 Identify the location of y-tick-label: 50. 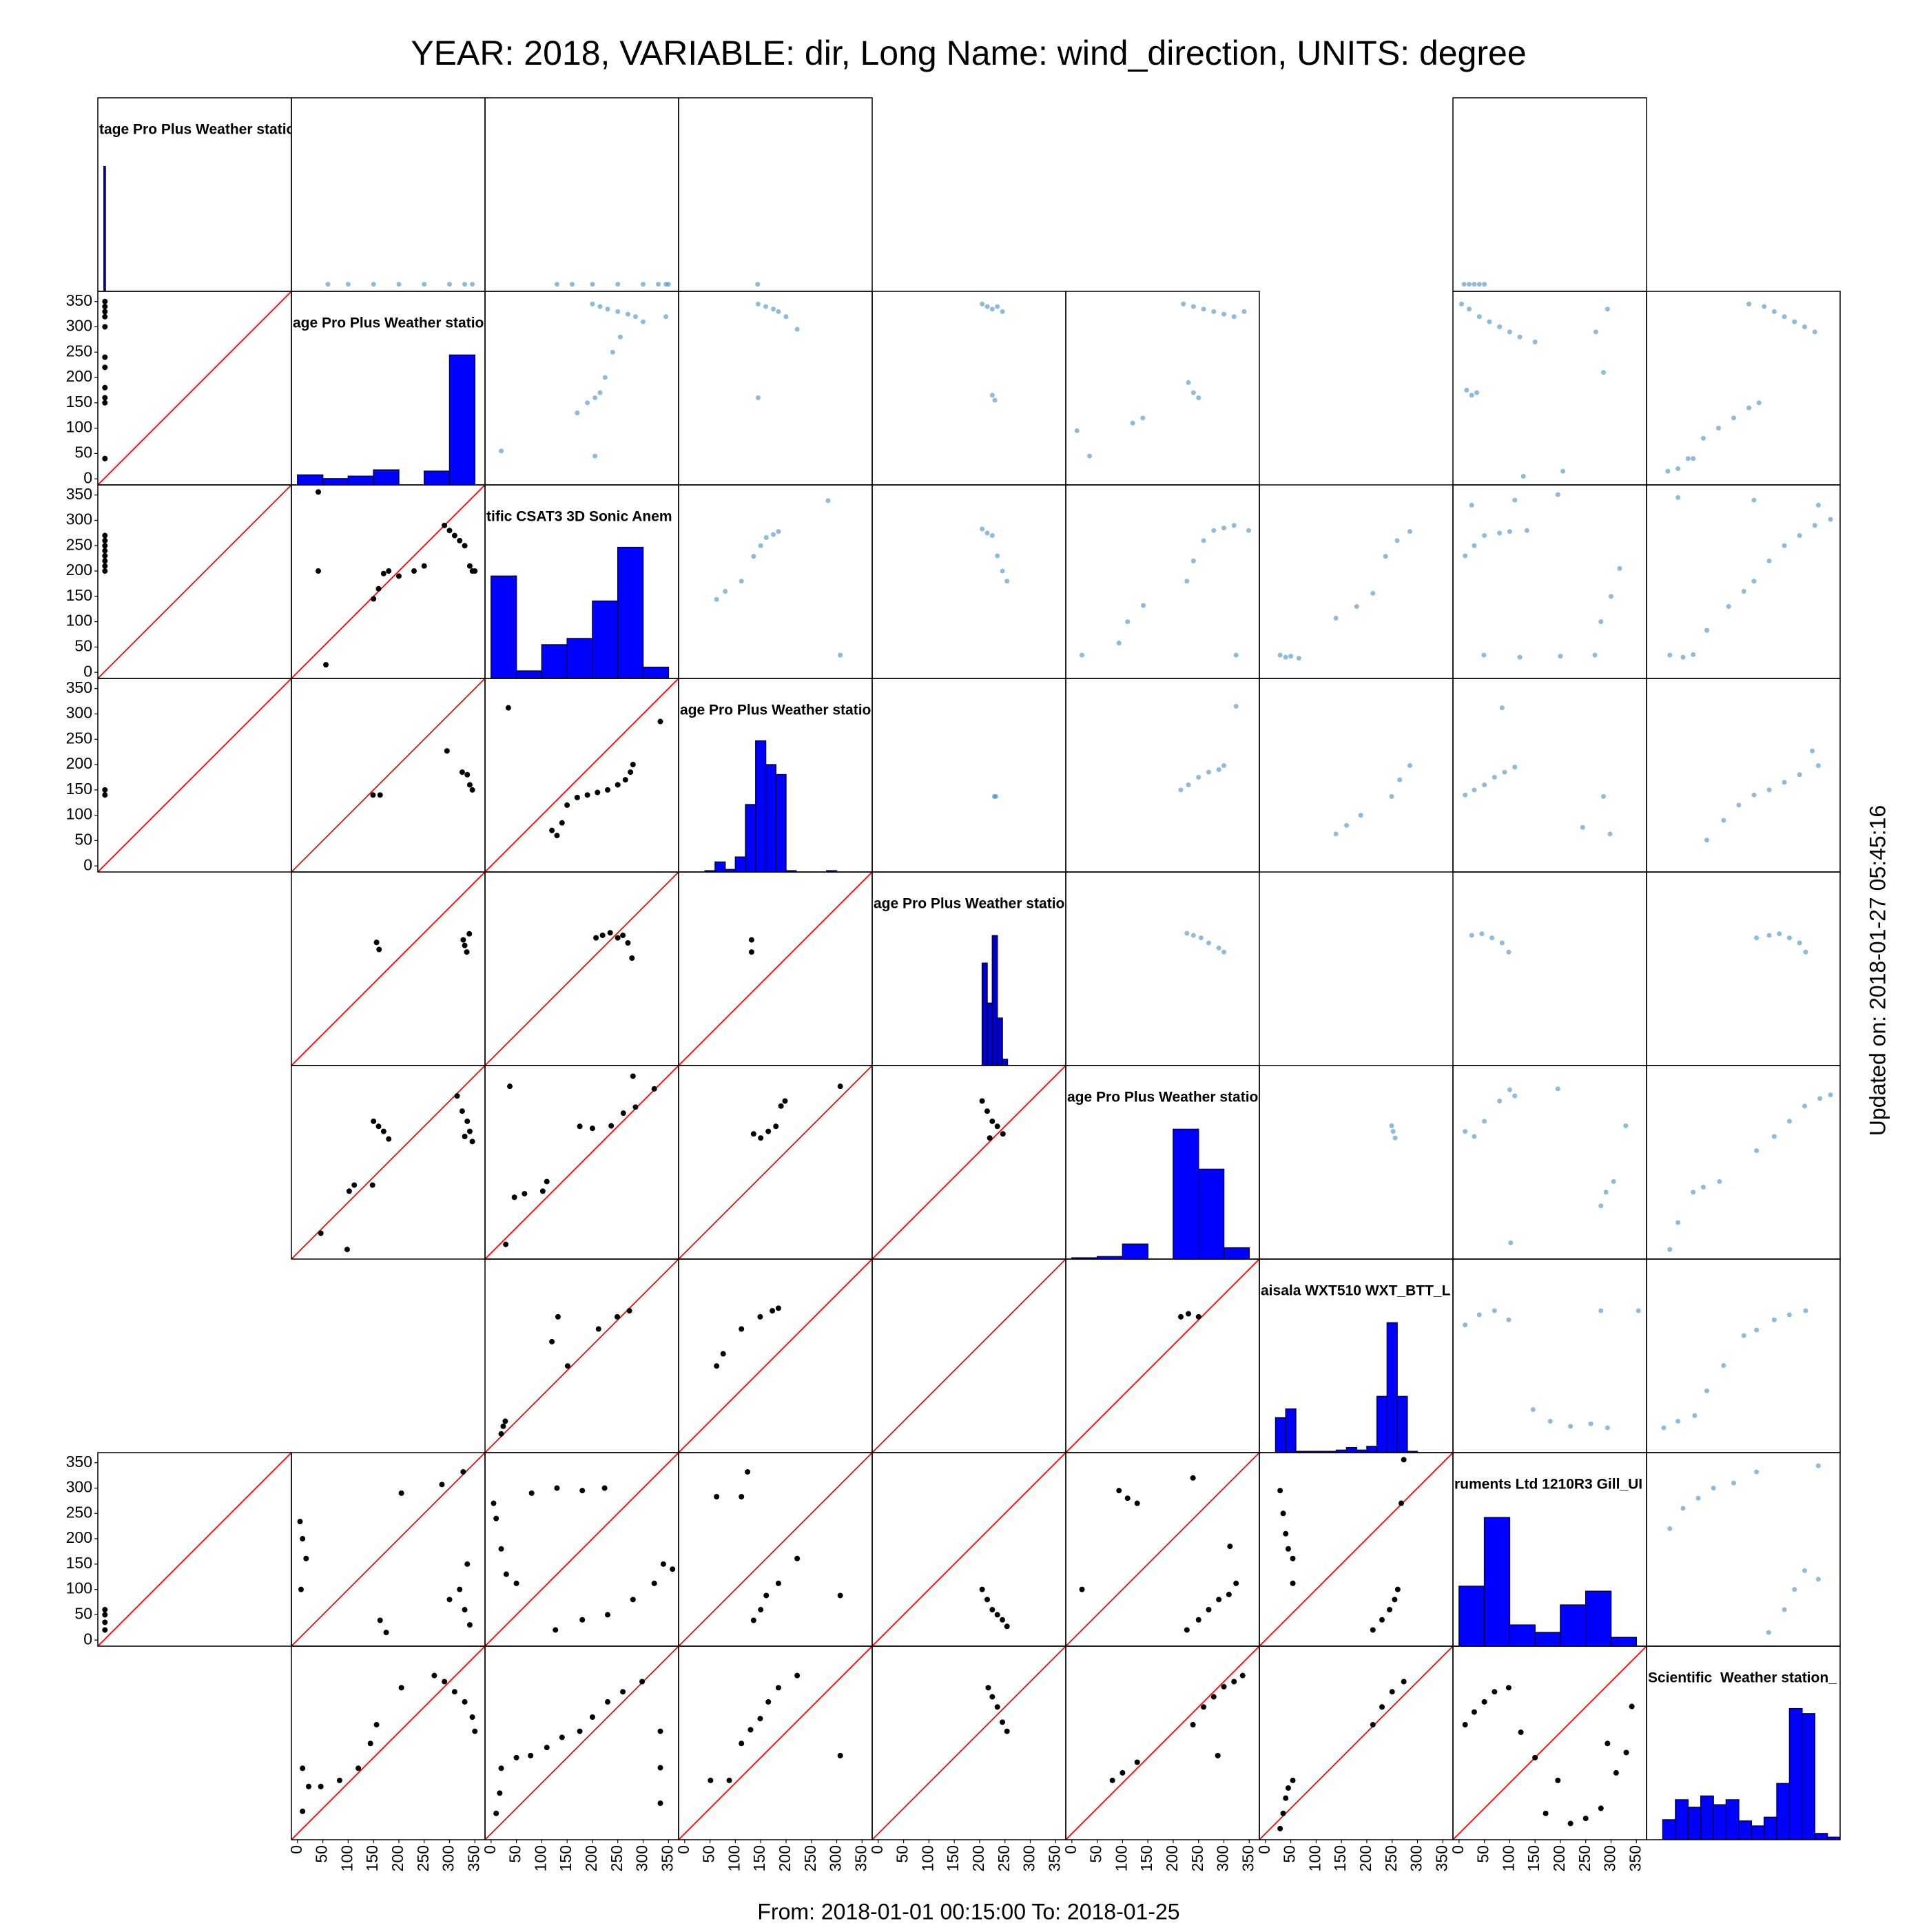
(83, 452).